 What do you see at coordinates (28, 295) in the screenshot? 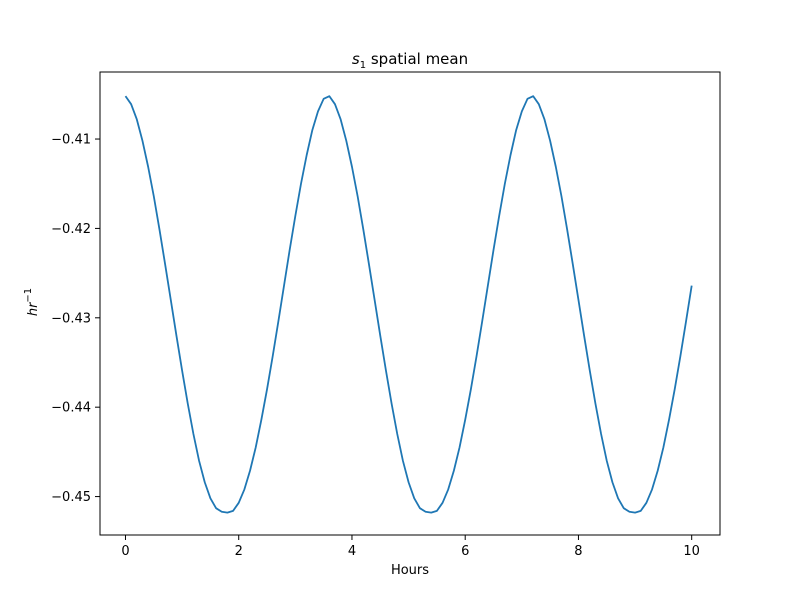
I see `y-axis-label-superscript: −1` at bounding box center [28, 295].